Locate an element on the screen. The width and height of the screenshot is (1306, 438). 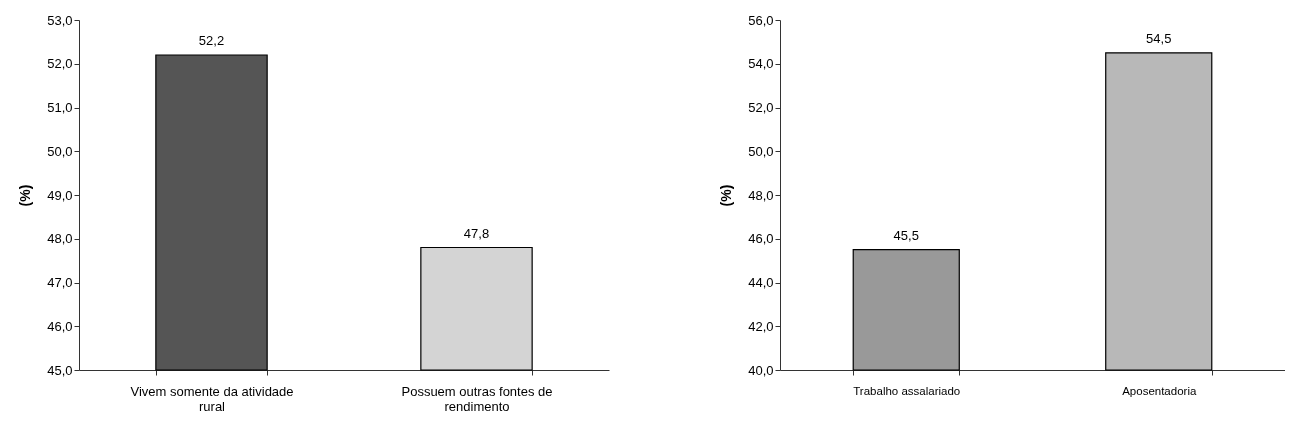
data-label: 47,8 is located at coordinates (476, 233).